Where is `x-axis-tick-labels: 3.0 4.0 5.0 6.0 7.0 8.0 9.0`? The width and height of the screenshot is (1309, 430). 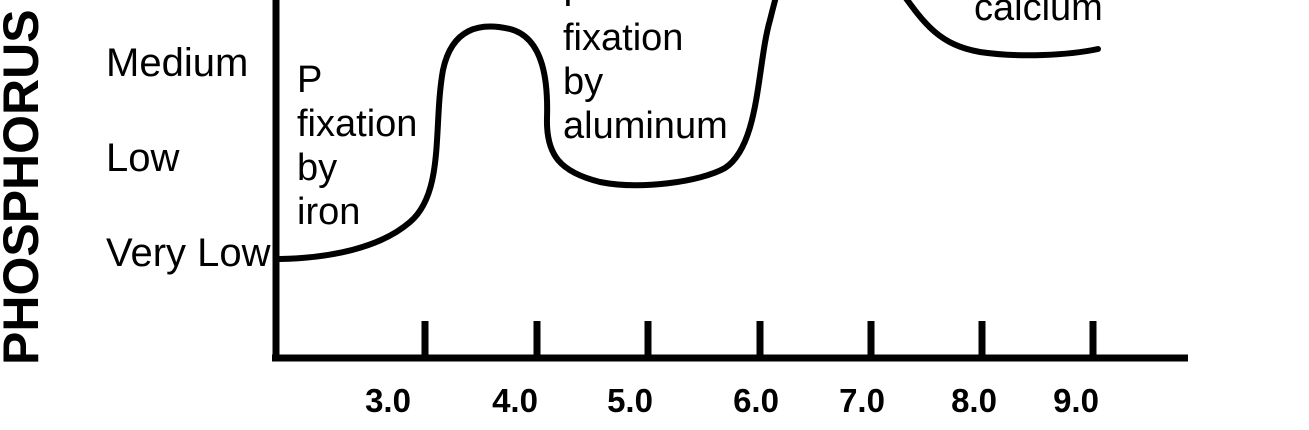 x-axis-tick-labels: 3.0 4.0 5.0 6.0 7.0 8.0 9.0 is located at coordinates (732, 400).